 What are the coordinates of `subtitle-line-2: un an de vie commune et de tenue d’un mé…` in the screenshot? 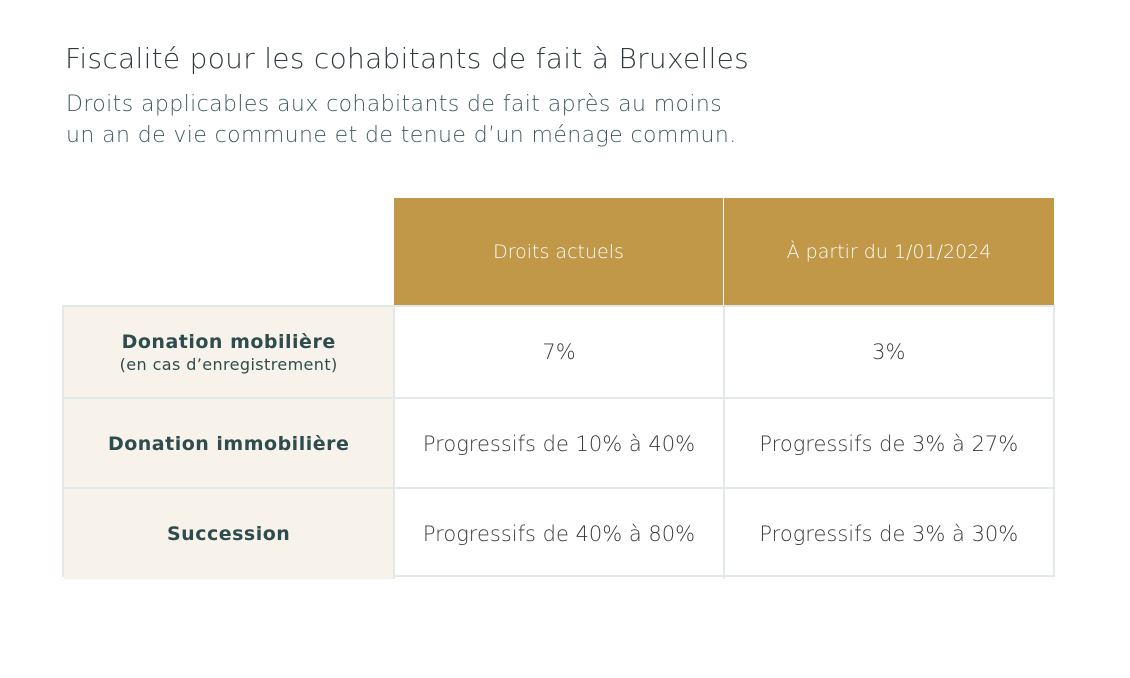 It's located at (401, 135).